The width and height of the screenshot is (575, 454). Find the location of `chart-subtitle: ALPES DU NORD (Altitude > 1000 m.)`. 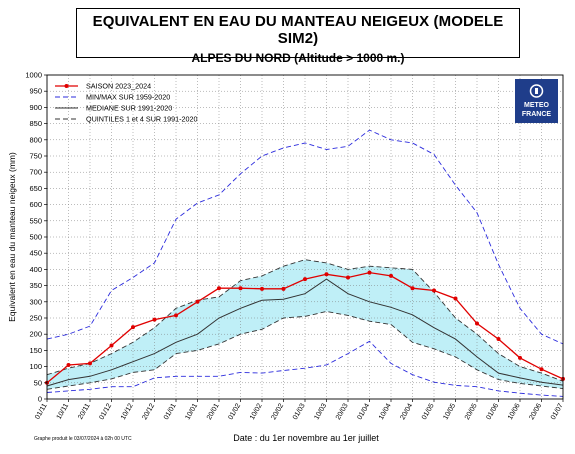

chart-subtitle: ALPES DU NORD (Altitude > 1000 m.) is located at coordinates (298, 58).